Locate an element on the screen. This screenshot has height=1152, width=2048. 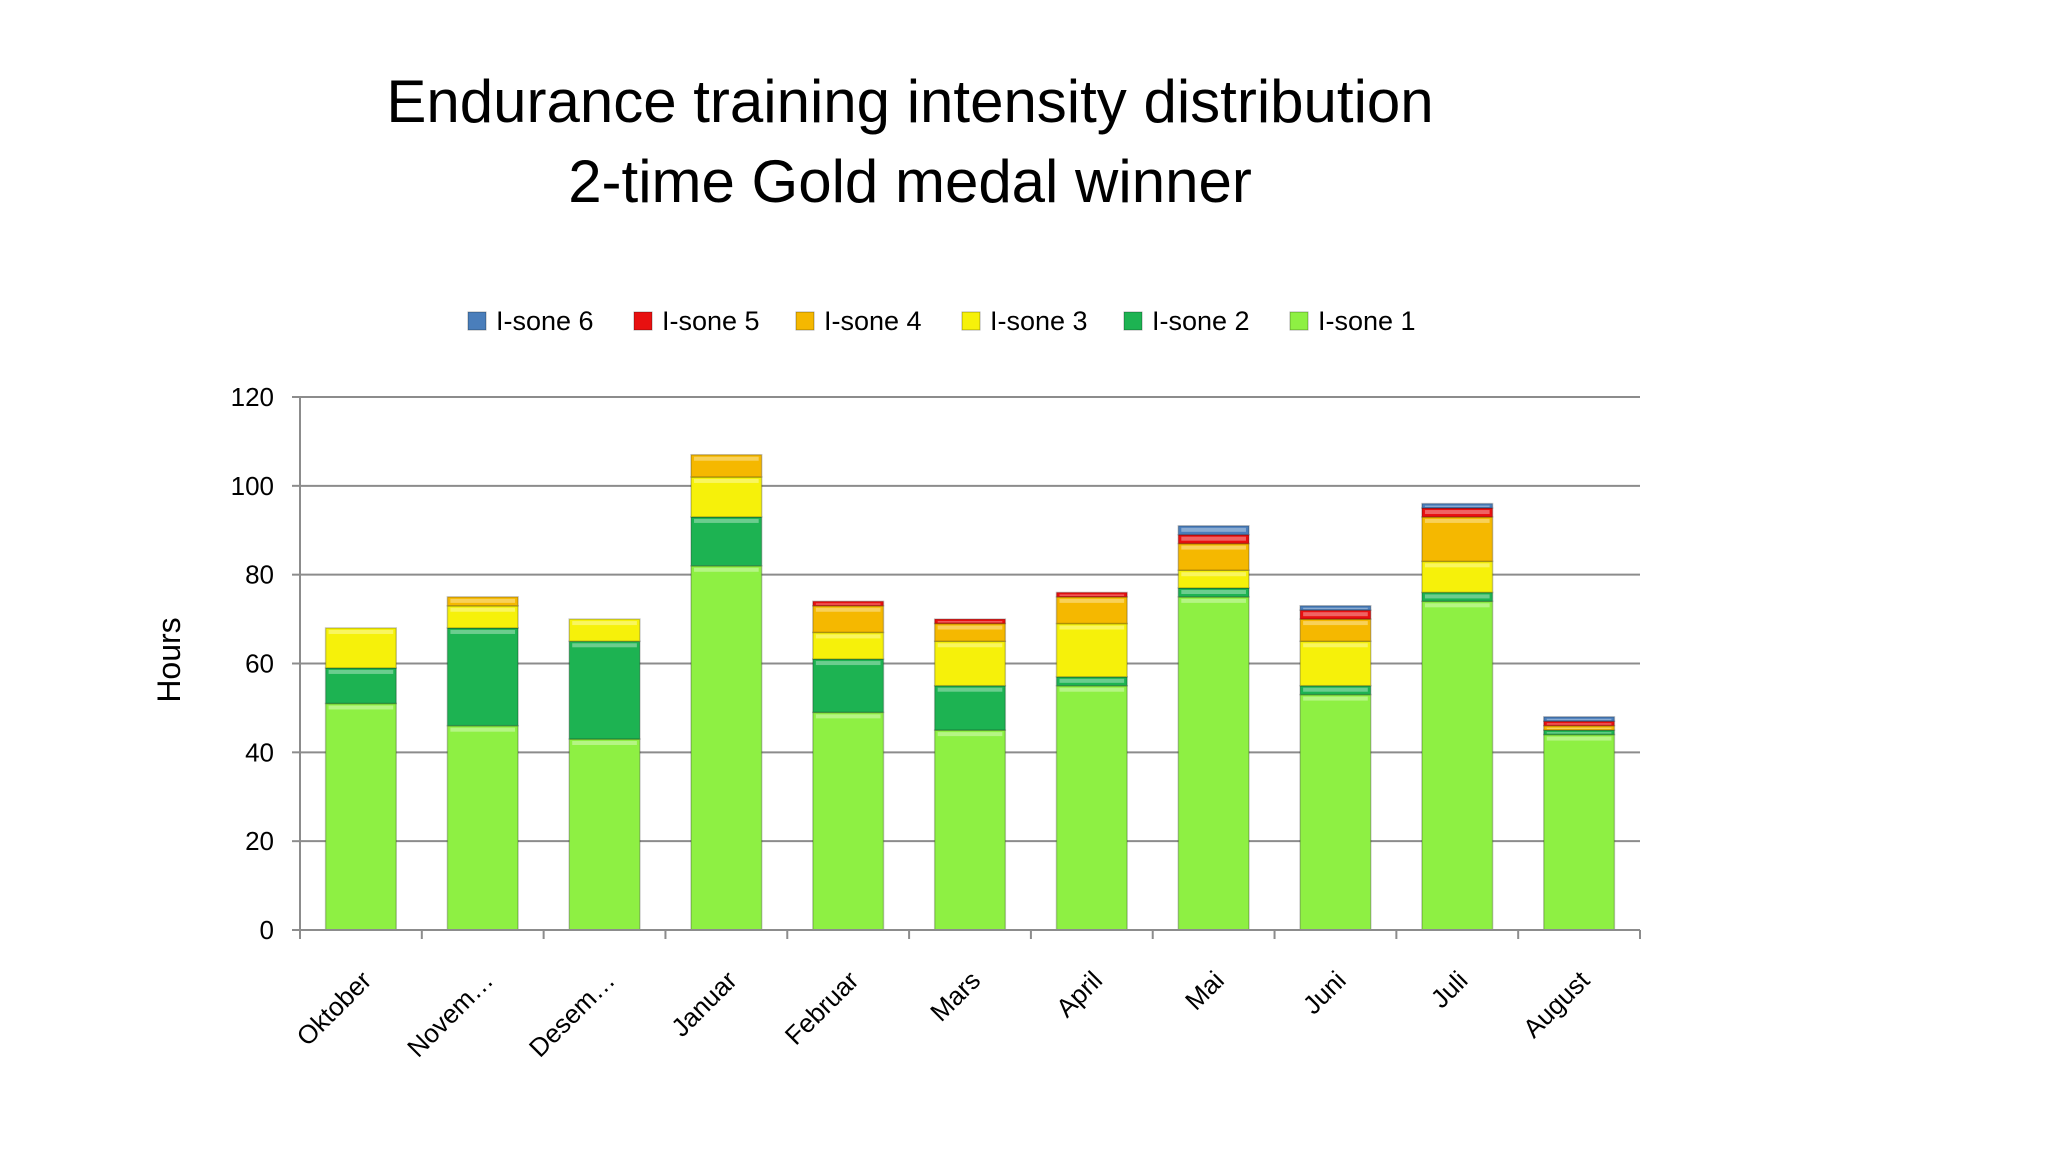
y-tick-label: 100 is located at coordinates (252, 486).